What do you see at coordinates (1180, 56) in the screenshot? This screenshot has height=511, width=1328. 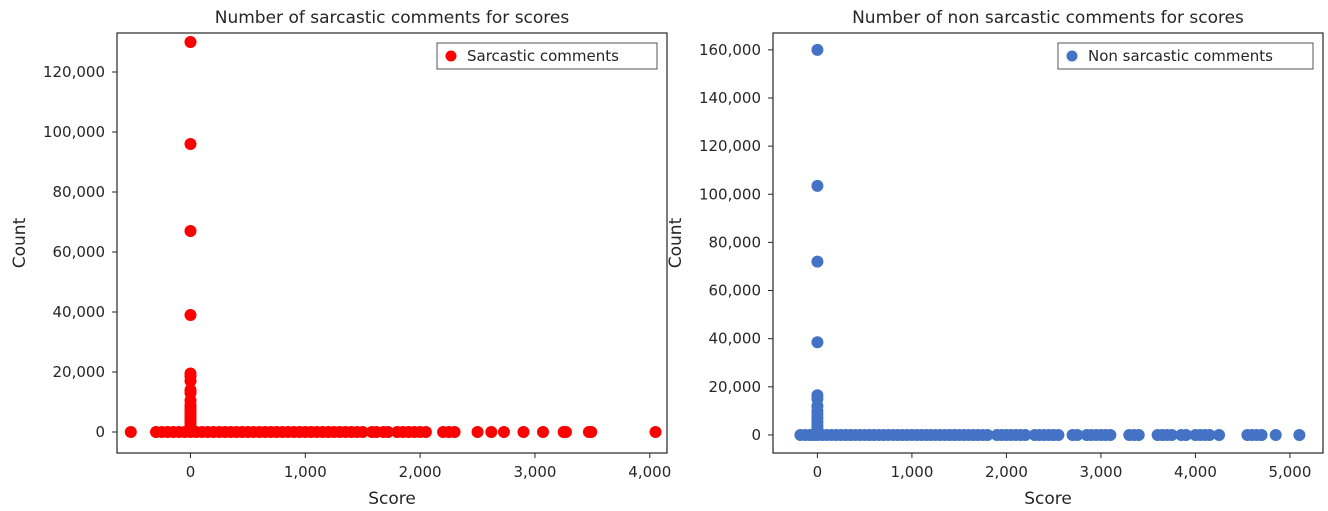 I see `legend-label: Non sarcastic comments` at bounding box center [1180, 56].